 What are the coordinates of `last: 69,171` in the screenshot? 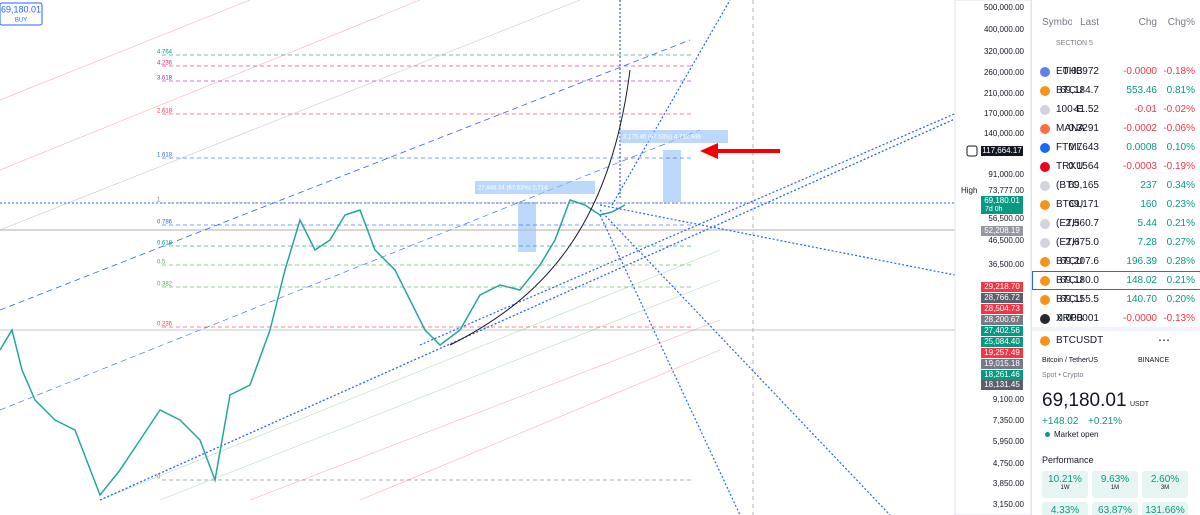 It's located at (1083, 204).